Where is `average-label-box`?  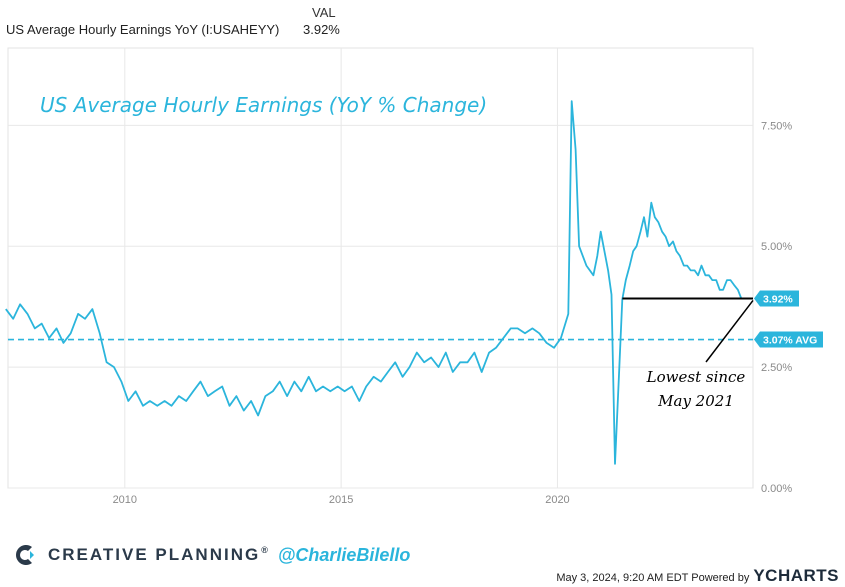 average-label-box is located at coordinates (788, 339).